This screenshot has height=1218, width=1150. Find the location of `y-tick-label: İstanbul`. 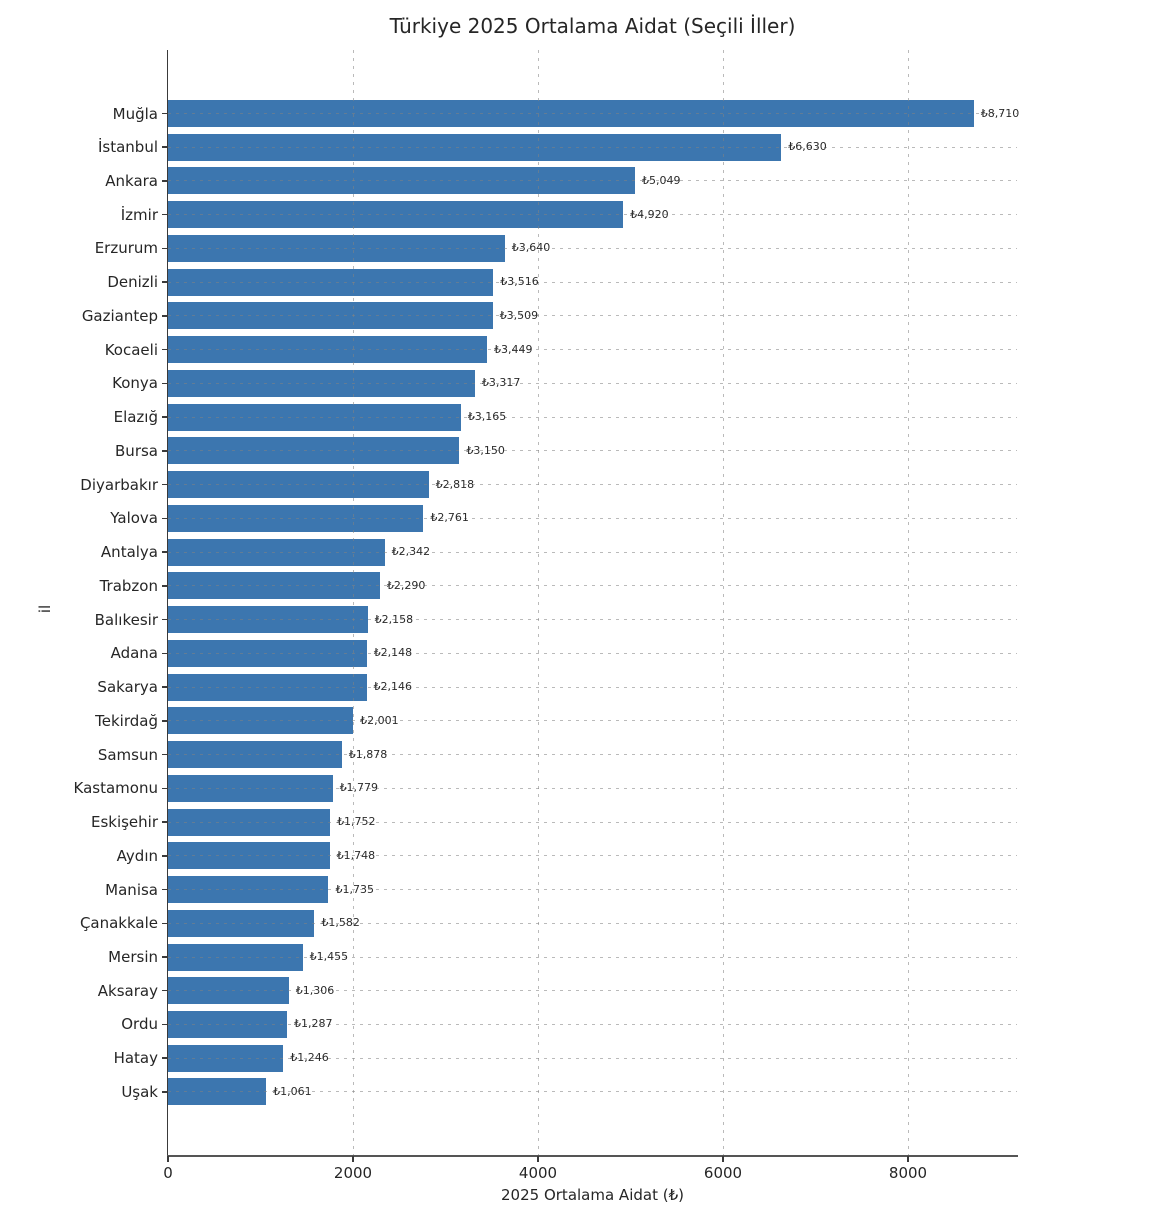

y-tick-label: İstanbul is located at coordinates (127, 147).